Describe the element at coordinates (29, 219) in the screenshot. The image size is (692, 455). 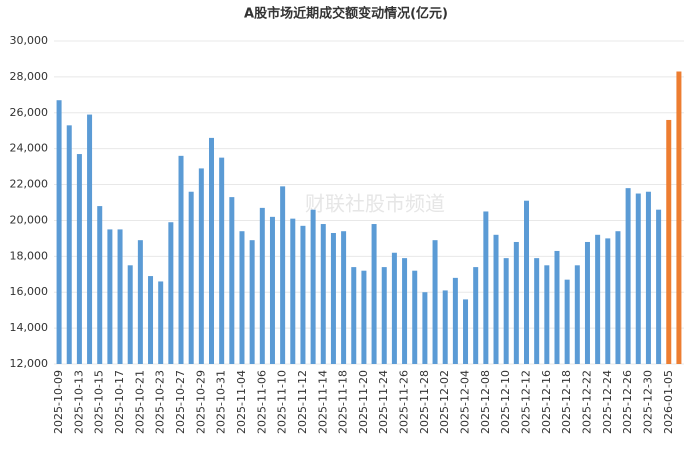
I see `y-tick-label: 20,000` at that location.